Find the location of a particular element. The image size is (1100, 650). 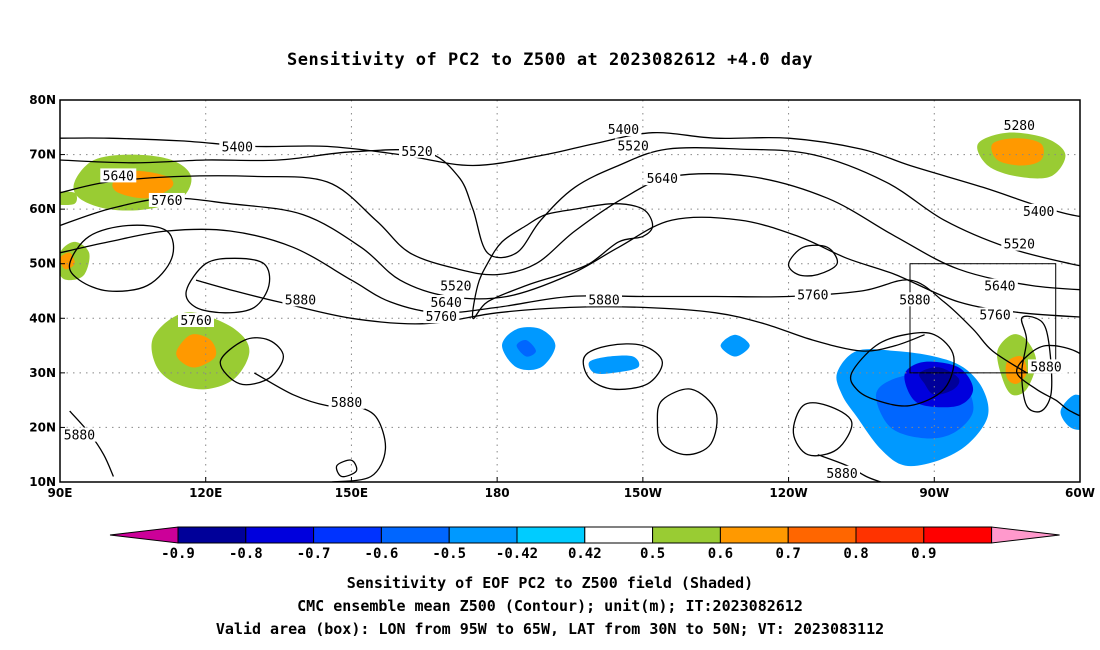

longitude-tick-label: 90W is located at coordinates (934, 493).